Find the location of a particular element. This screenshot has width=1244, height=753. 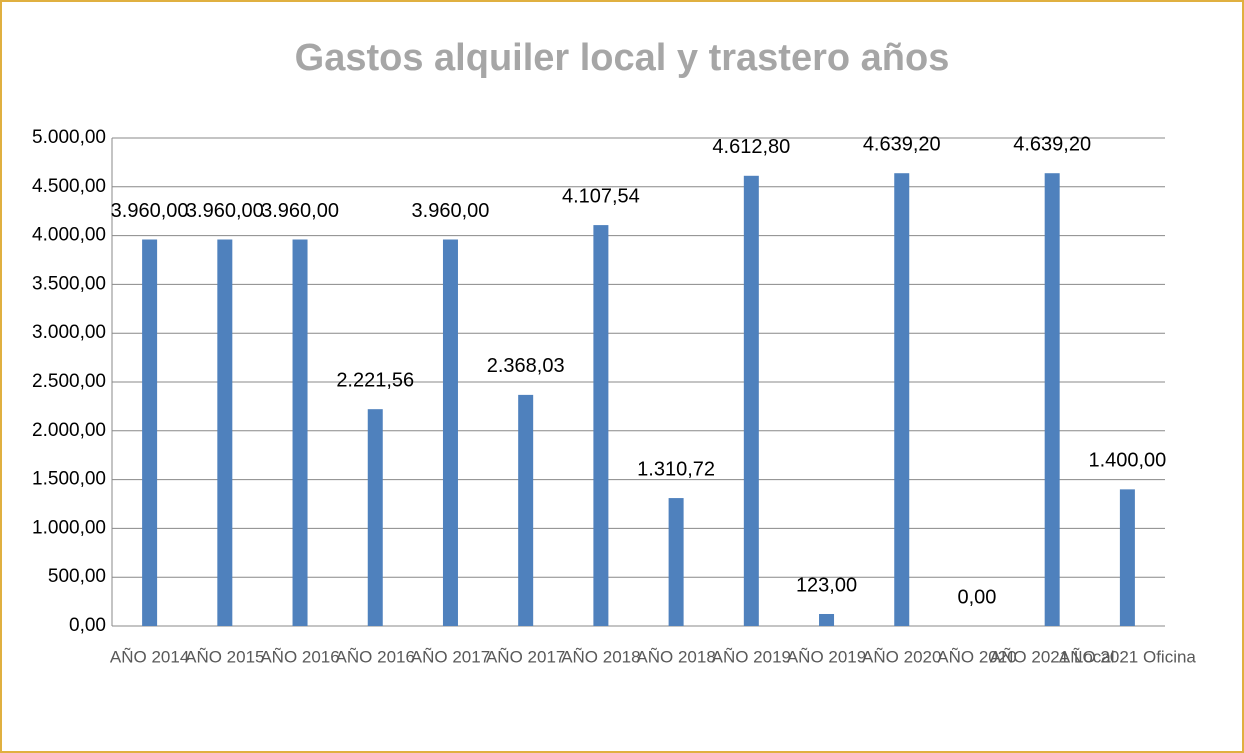

y-tick-label: 1.500,00 is located at coordinates (69, 479).